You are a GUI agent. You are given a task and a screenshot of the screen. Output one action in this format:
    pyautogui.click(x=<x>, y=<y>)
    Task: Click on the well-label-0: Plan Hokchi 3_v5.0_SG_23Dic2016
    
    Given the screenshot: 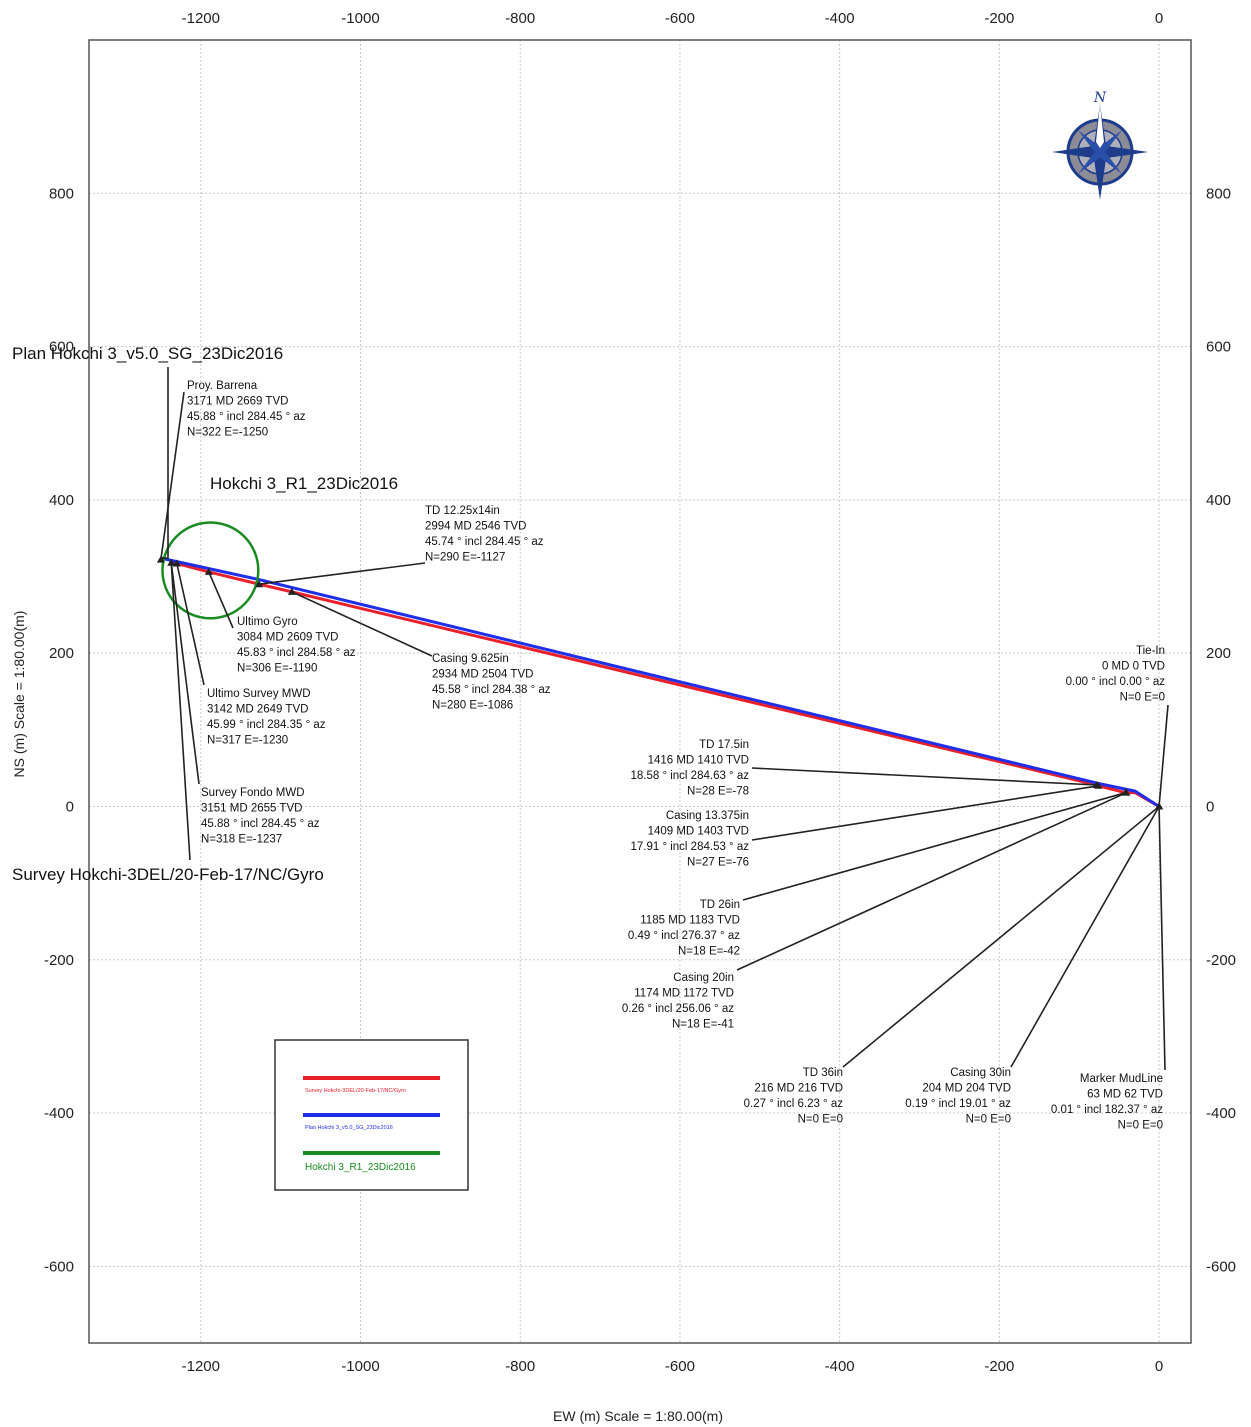 What is the action you would take?
    pyautogui.click(x=147, y=353)
    